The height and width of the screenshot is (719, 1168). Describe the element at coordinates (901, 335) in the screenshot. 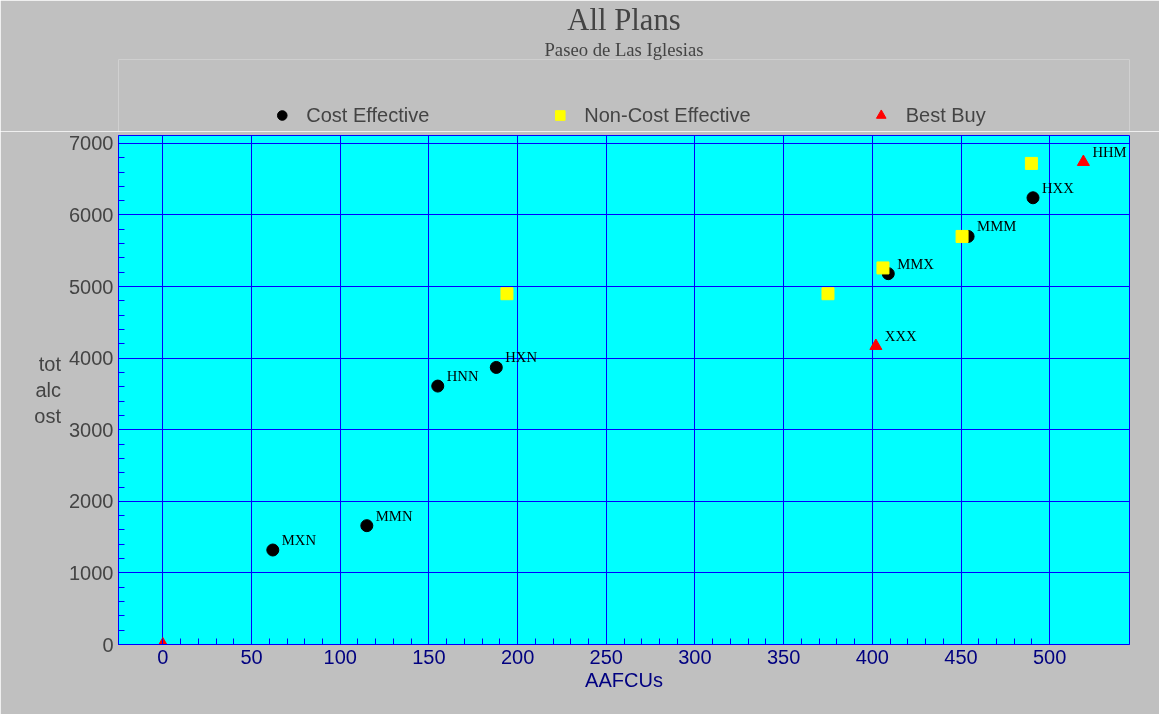

I see `annotation: XXX` at that location.